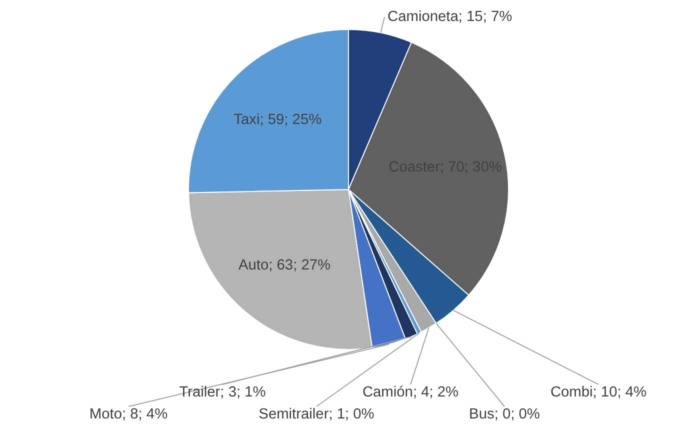 The image size is (697, 428). I want to click on category-label: Bus; 0; 0%, so click(504, 414).